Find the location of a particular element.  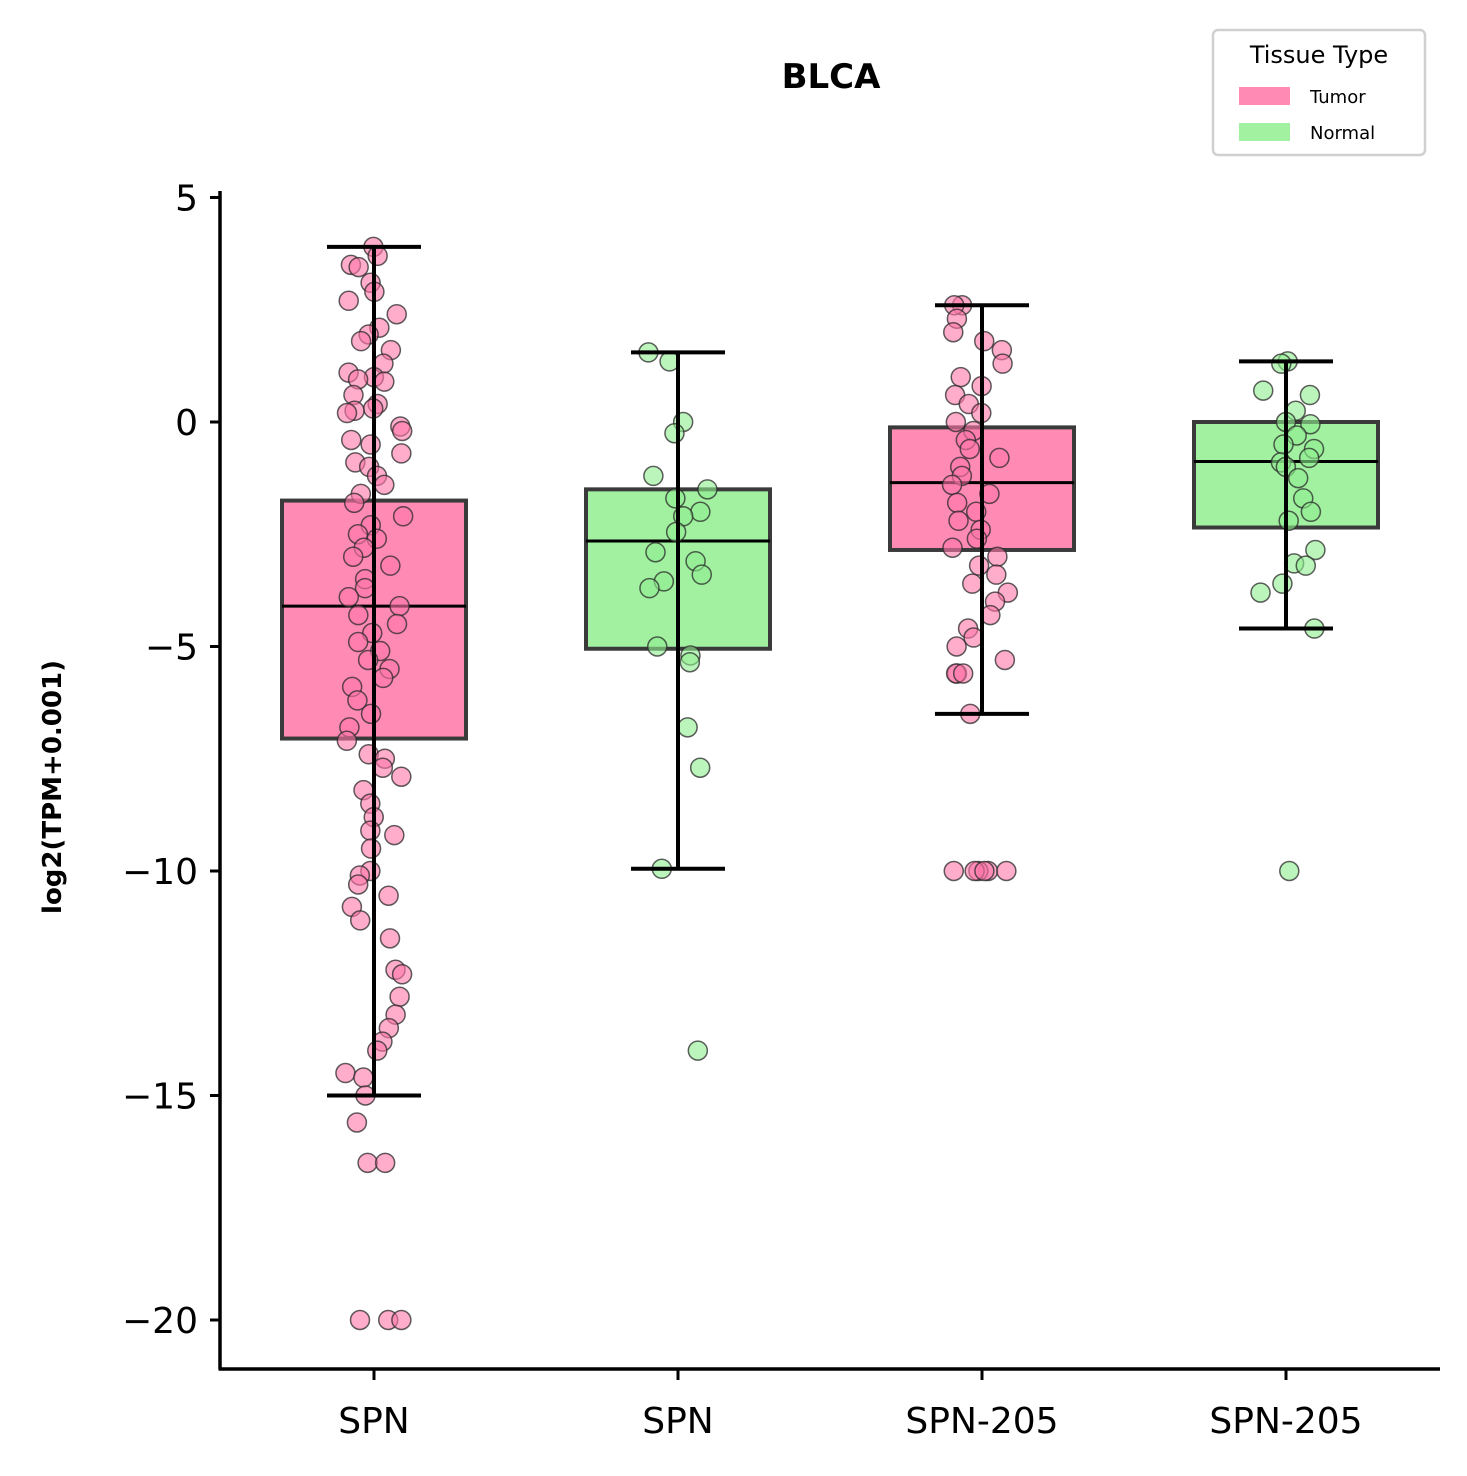

y-axis-label: log2(TPM+0.001) is located at coordinates (53, 787).